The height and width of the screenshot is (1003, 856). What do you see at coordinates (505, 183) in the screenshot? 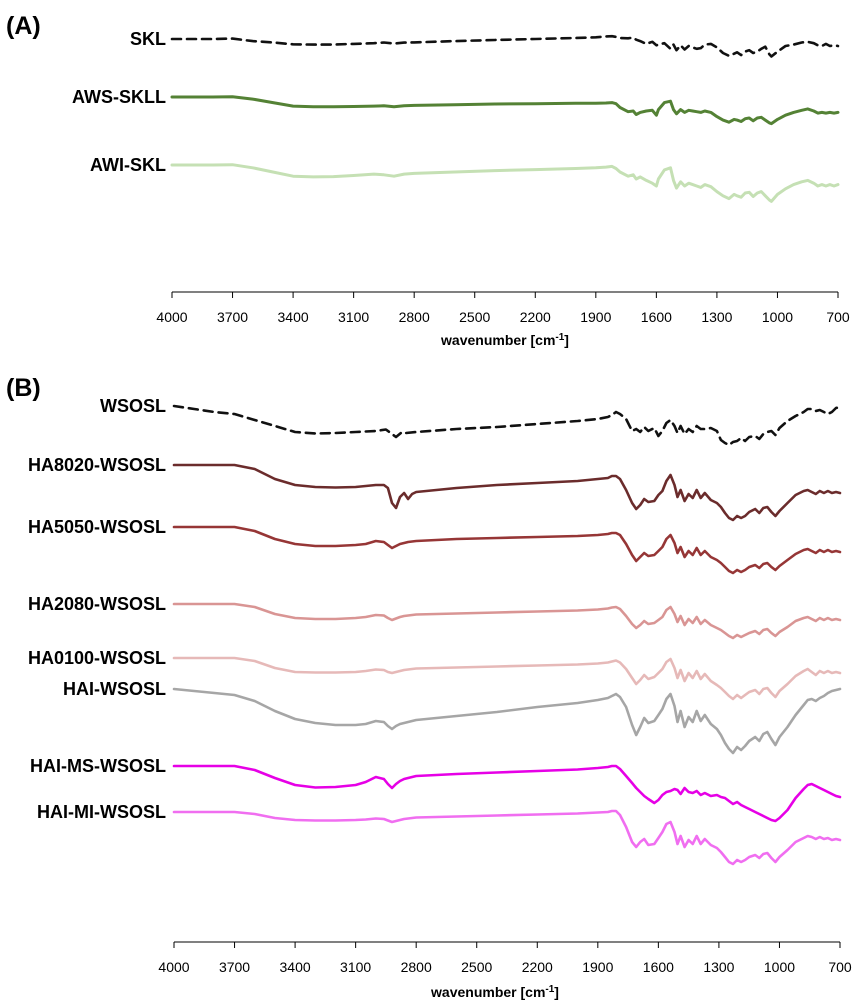
I see `series-line-awi-skl` at bounding box center [505, 183].